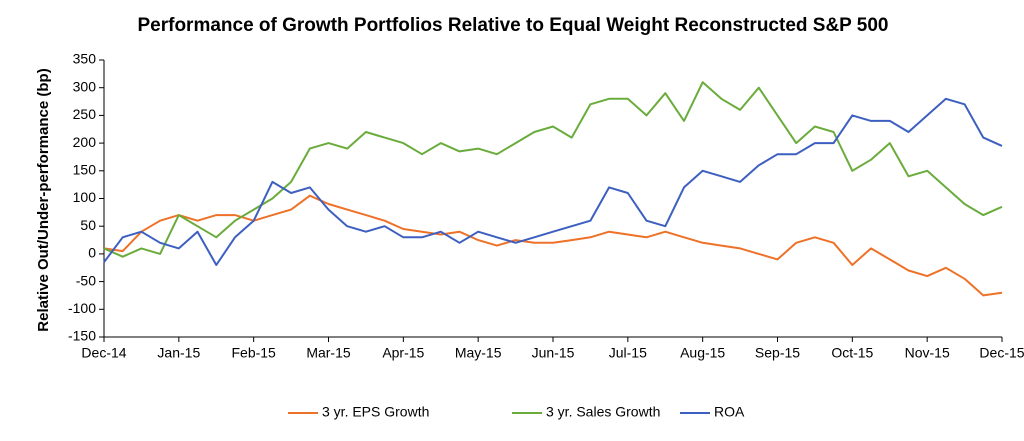 Image resolution: width=1024 pixels, height=441 pixels. I want to click on x-tick-label: Jul-15, so click(628, 353).